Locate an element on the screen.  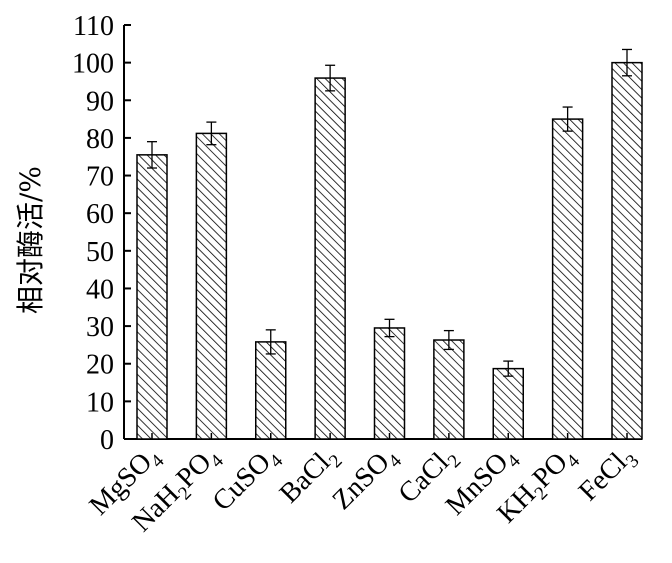
y-tick-label: 80 is located at coordinates (100, 139).